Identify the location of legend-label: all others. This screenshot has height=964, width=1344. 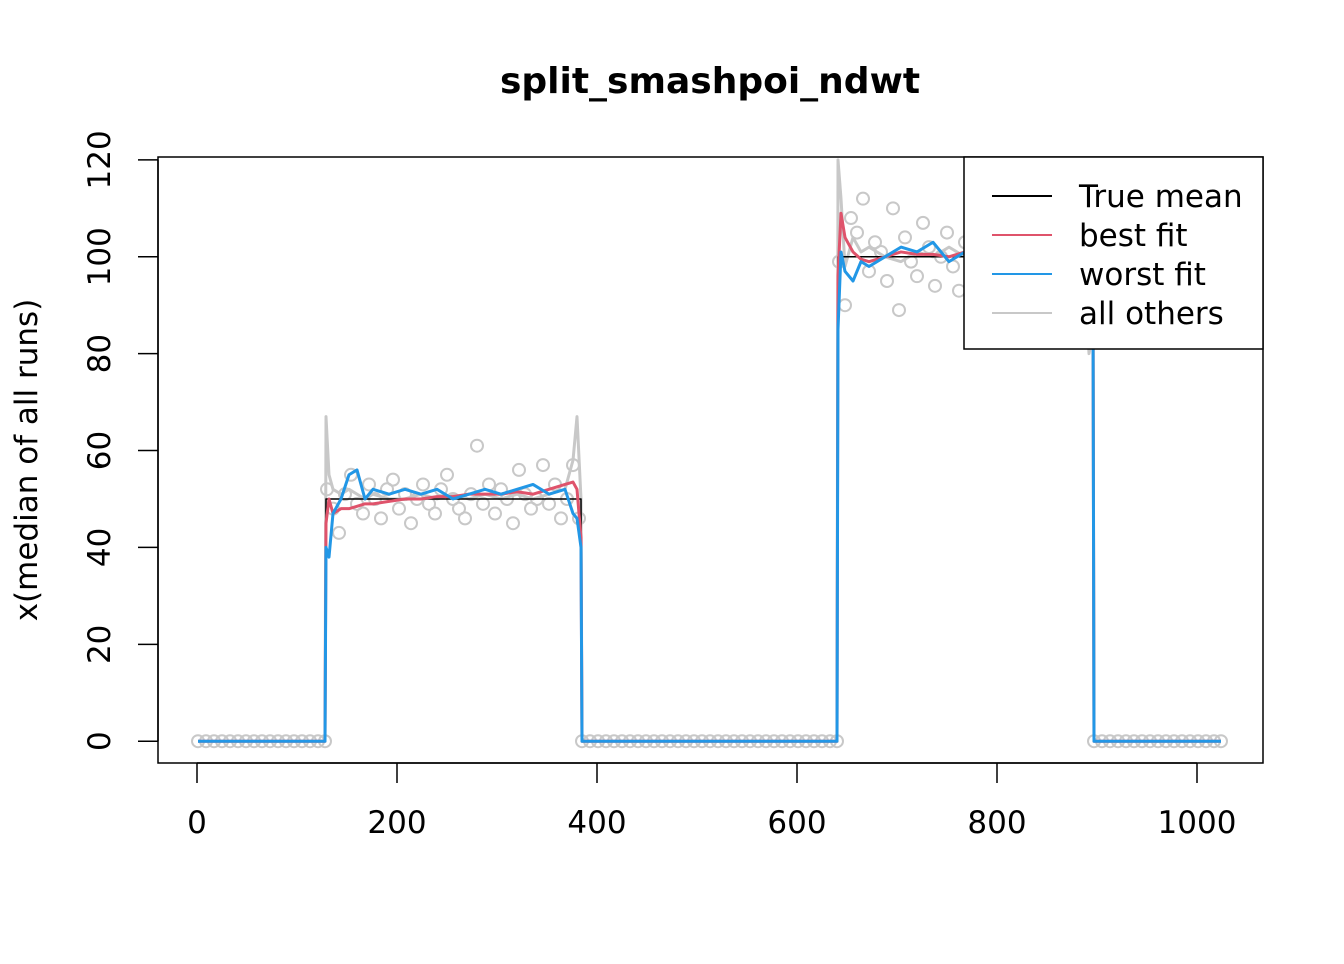
(1151, 314).